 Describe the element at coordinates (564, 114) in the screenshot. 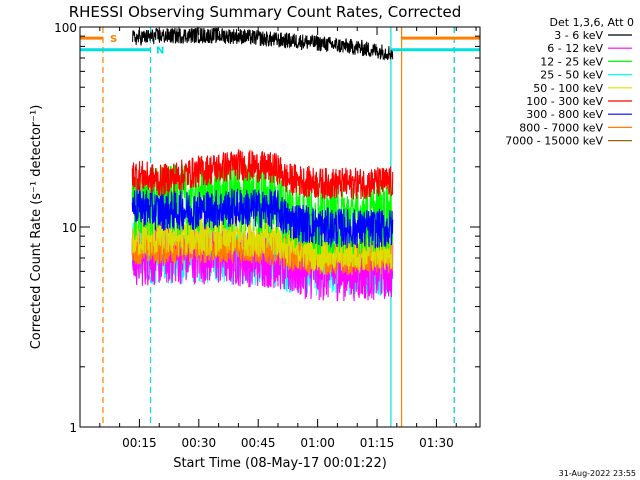

I see `legend-label-6: 300 - 800 keV` at that location.